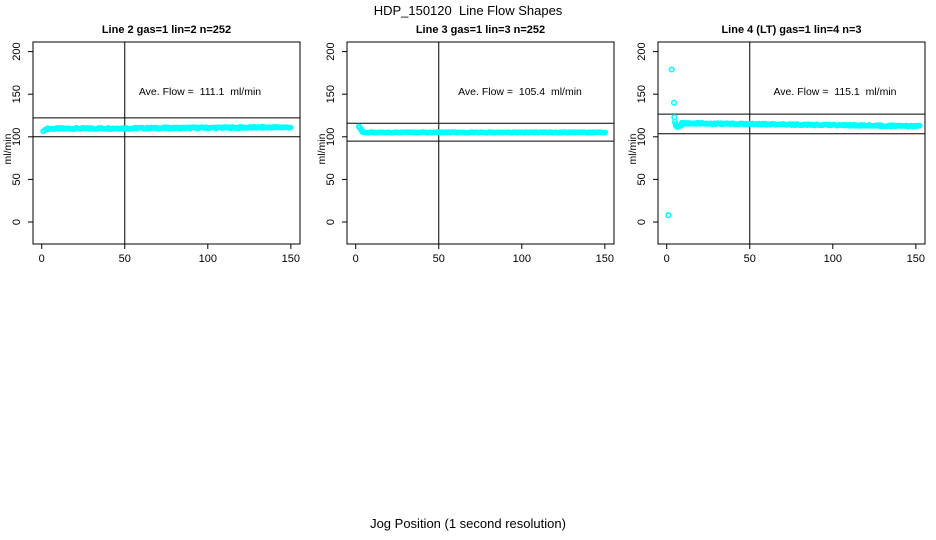 This screenshot has width=936, height=540. Describe the element at coordinates (835, 92) in the screenshot. I see `panel3-ave-flow-label: Ave. Flow = 115.1 ml/min` at that location.